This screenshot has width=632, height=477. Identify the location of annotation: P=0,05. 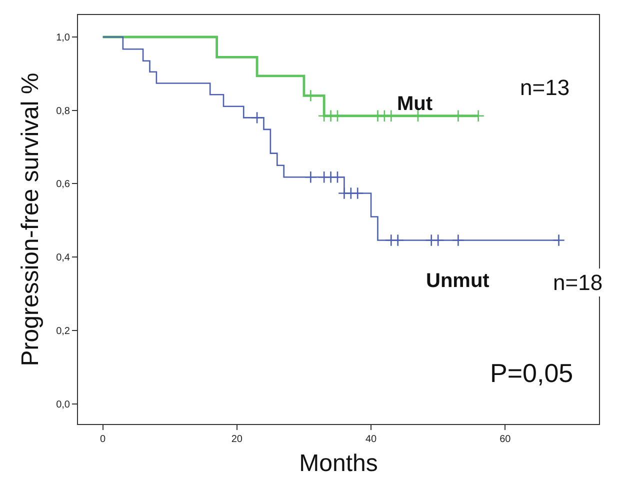
(532, 373).